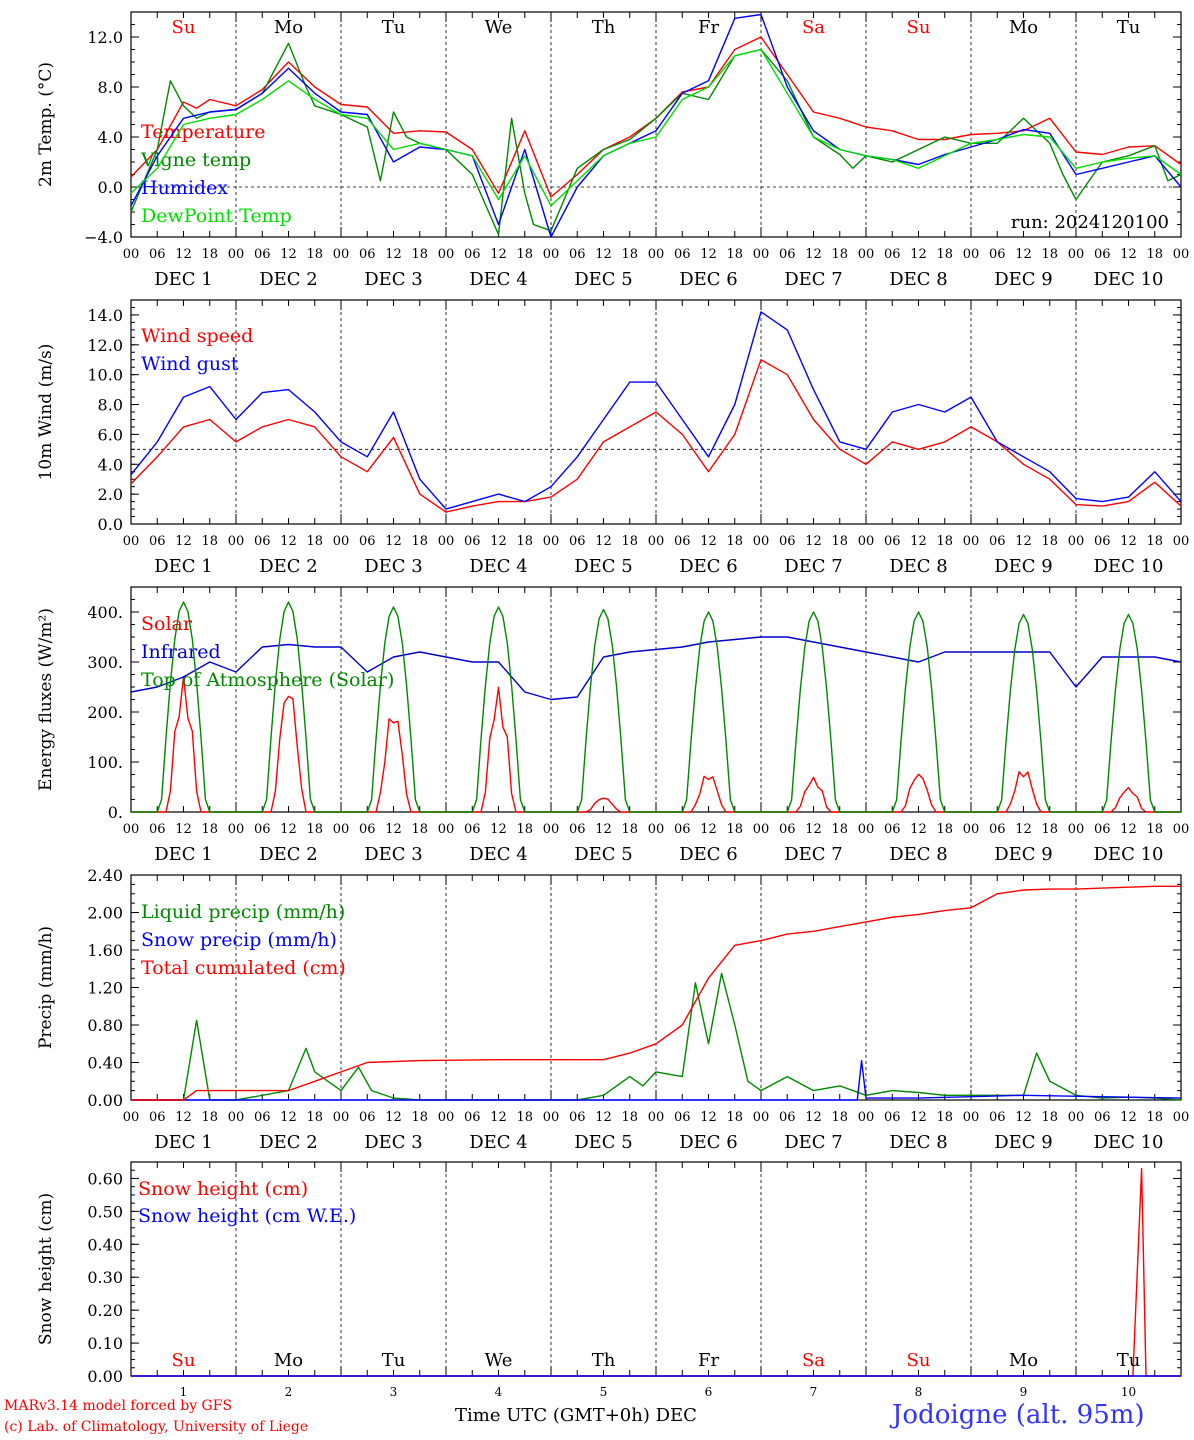  I want to click on day-number-label: 5, so click(604, 1392).